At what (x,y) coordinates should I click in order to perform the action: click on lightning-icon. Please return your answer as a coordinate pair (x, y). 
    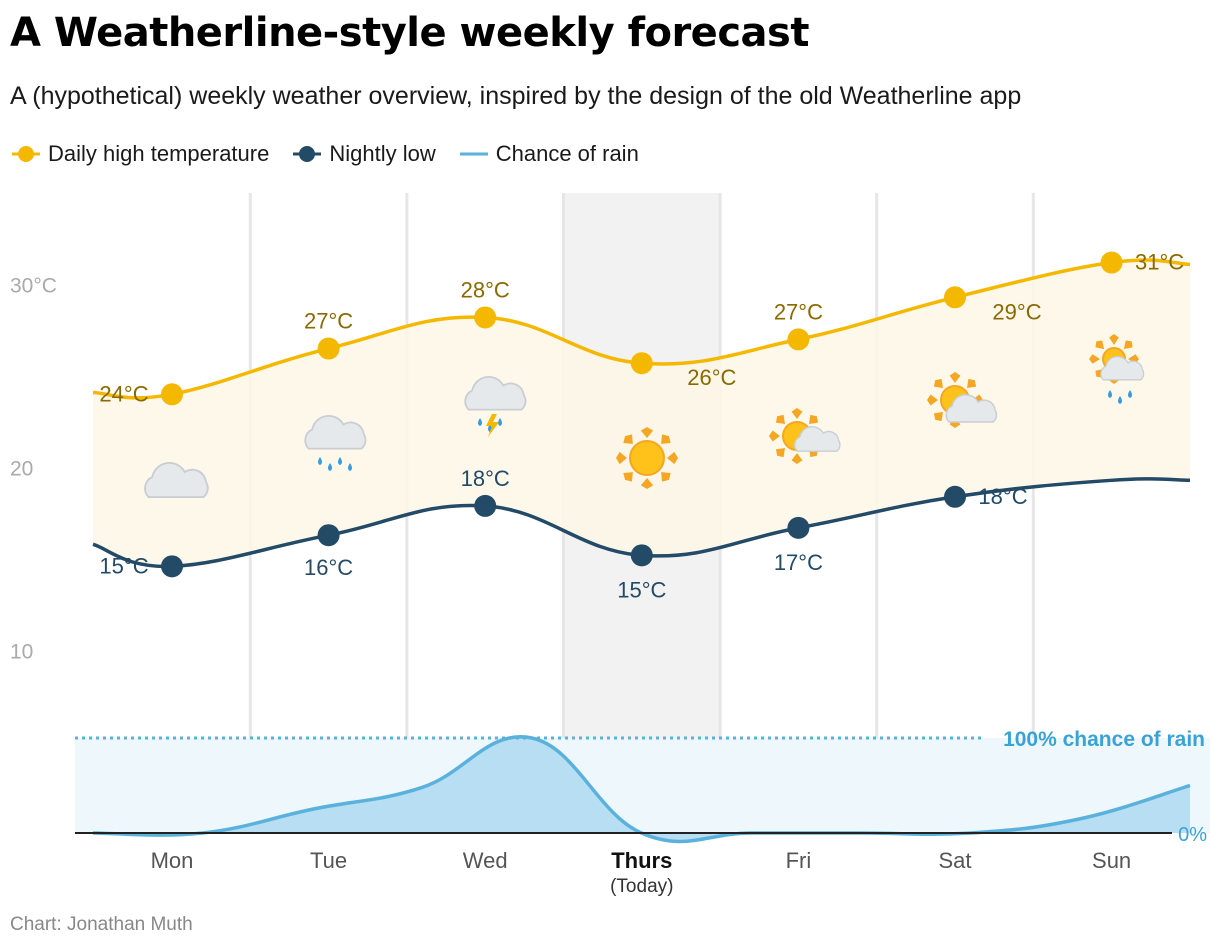
    Looking at the image, I should click on (492, 425).